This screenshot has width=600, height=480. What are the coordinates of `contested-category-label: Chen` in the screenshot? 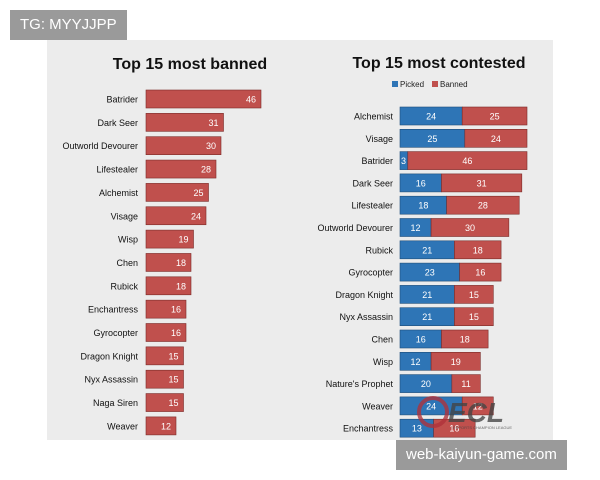 It's located at (382, 340).